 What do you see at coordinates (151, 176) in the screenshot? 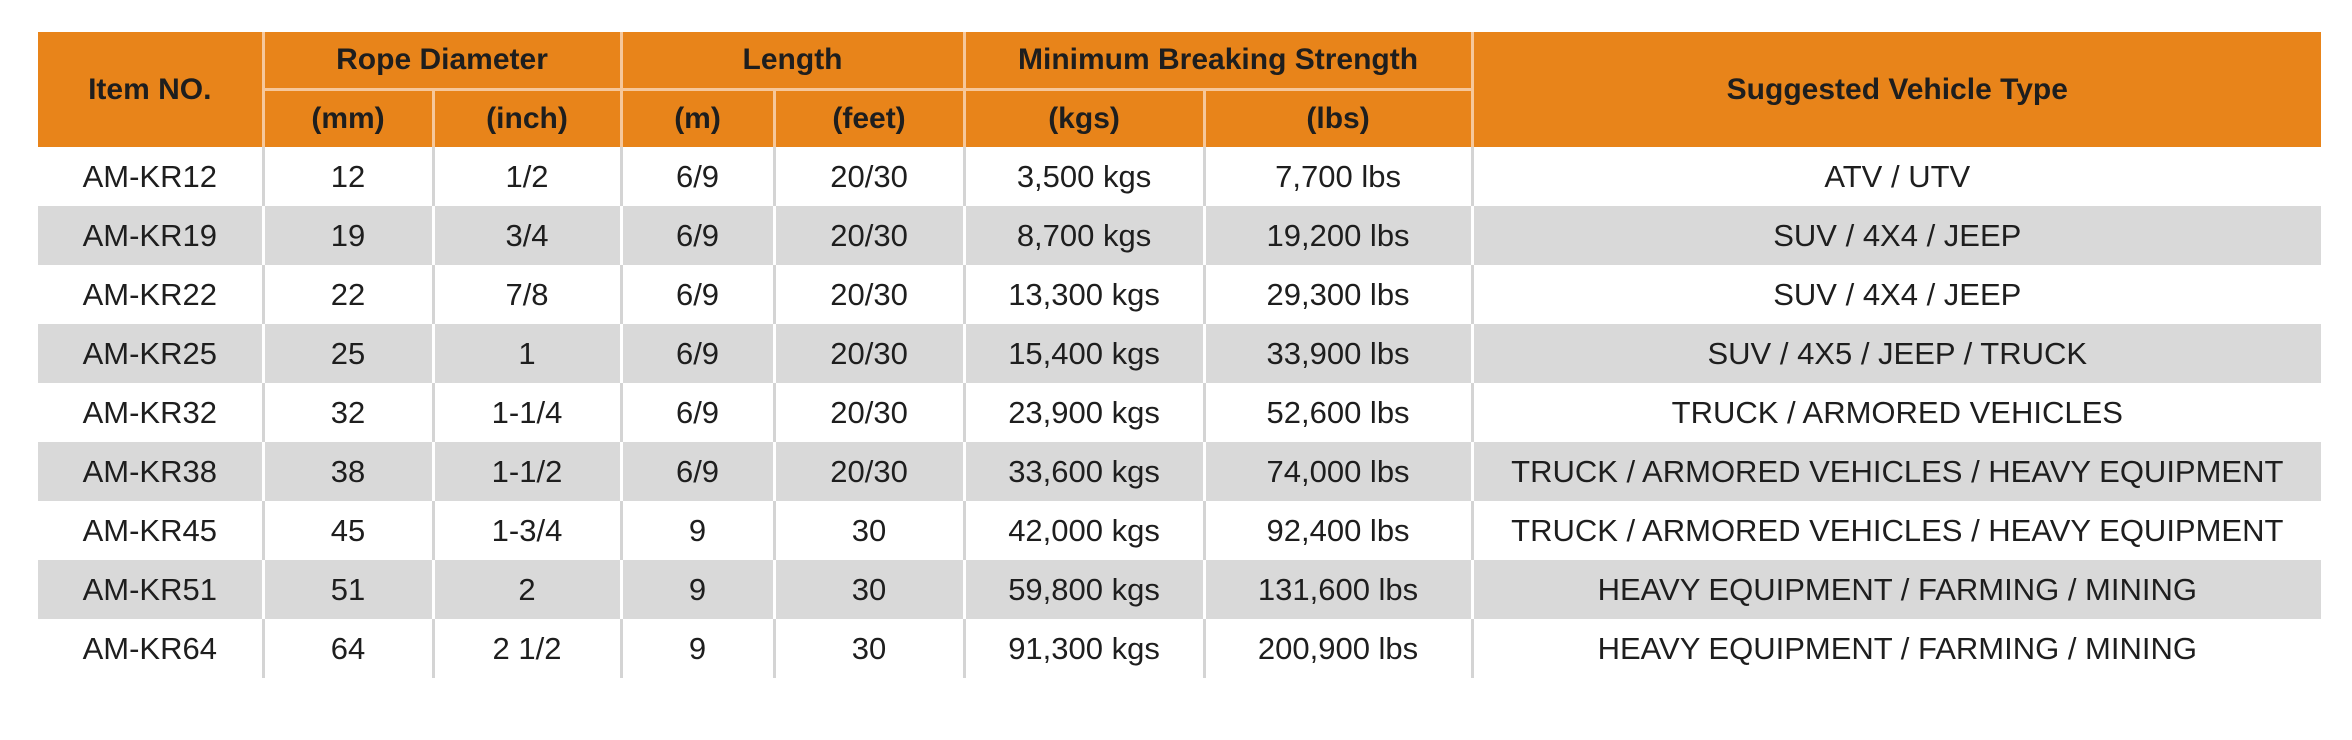
I see `cell-item-no: AM-KR12` at bounding box center [151, 176].